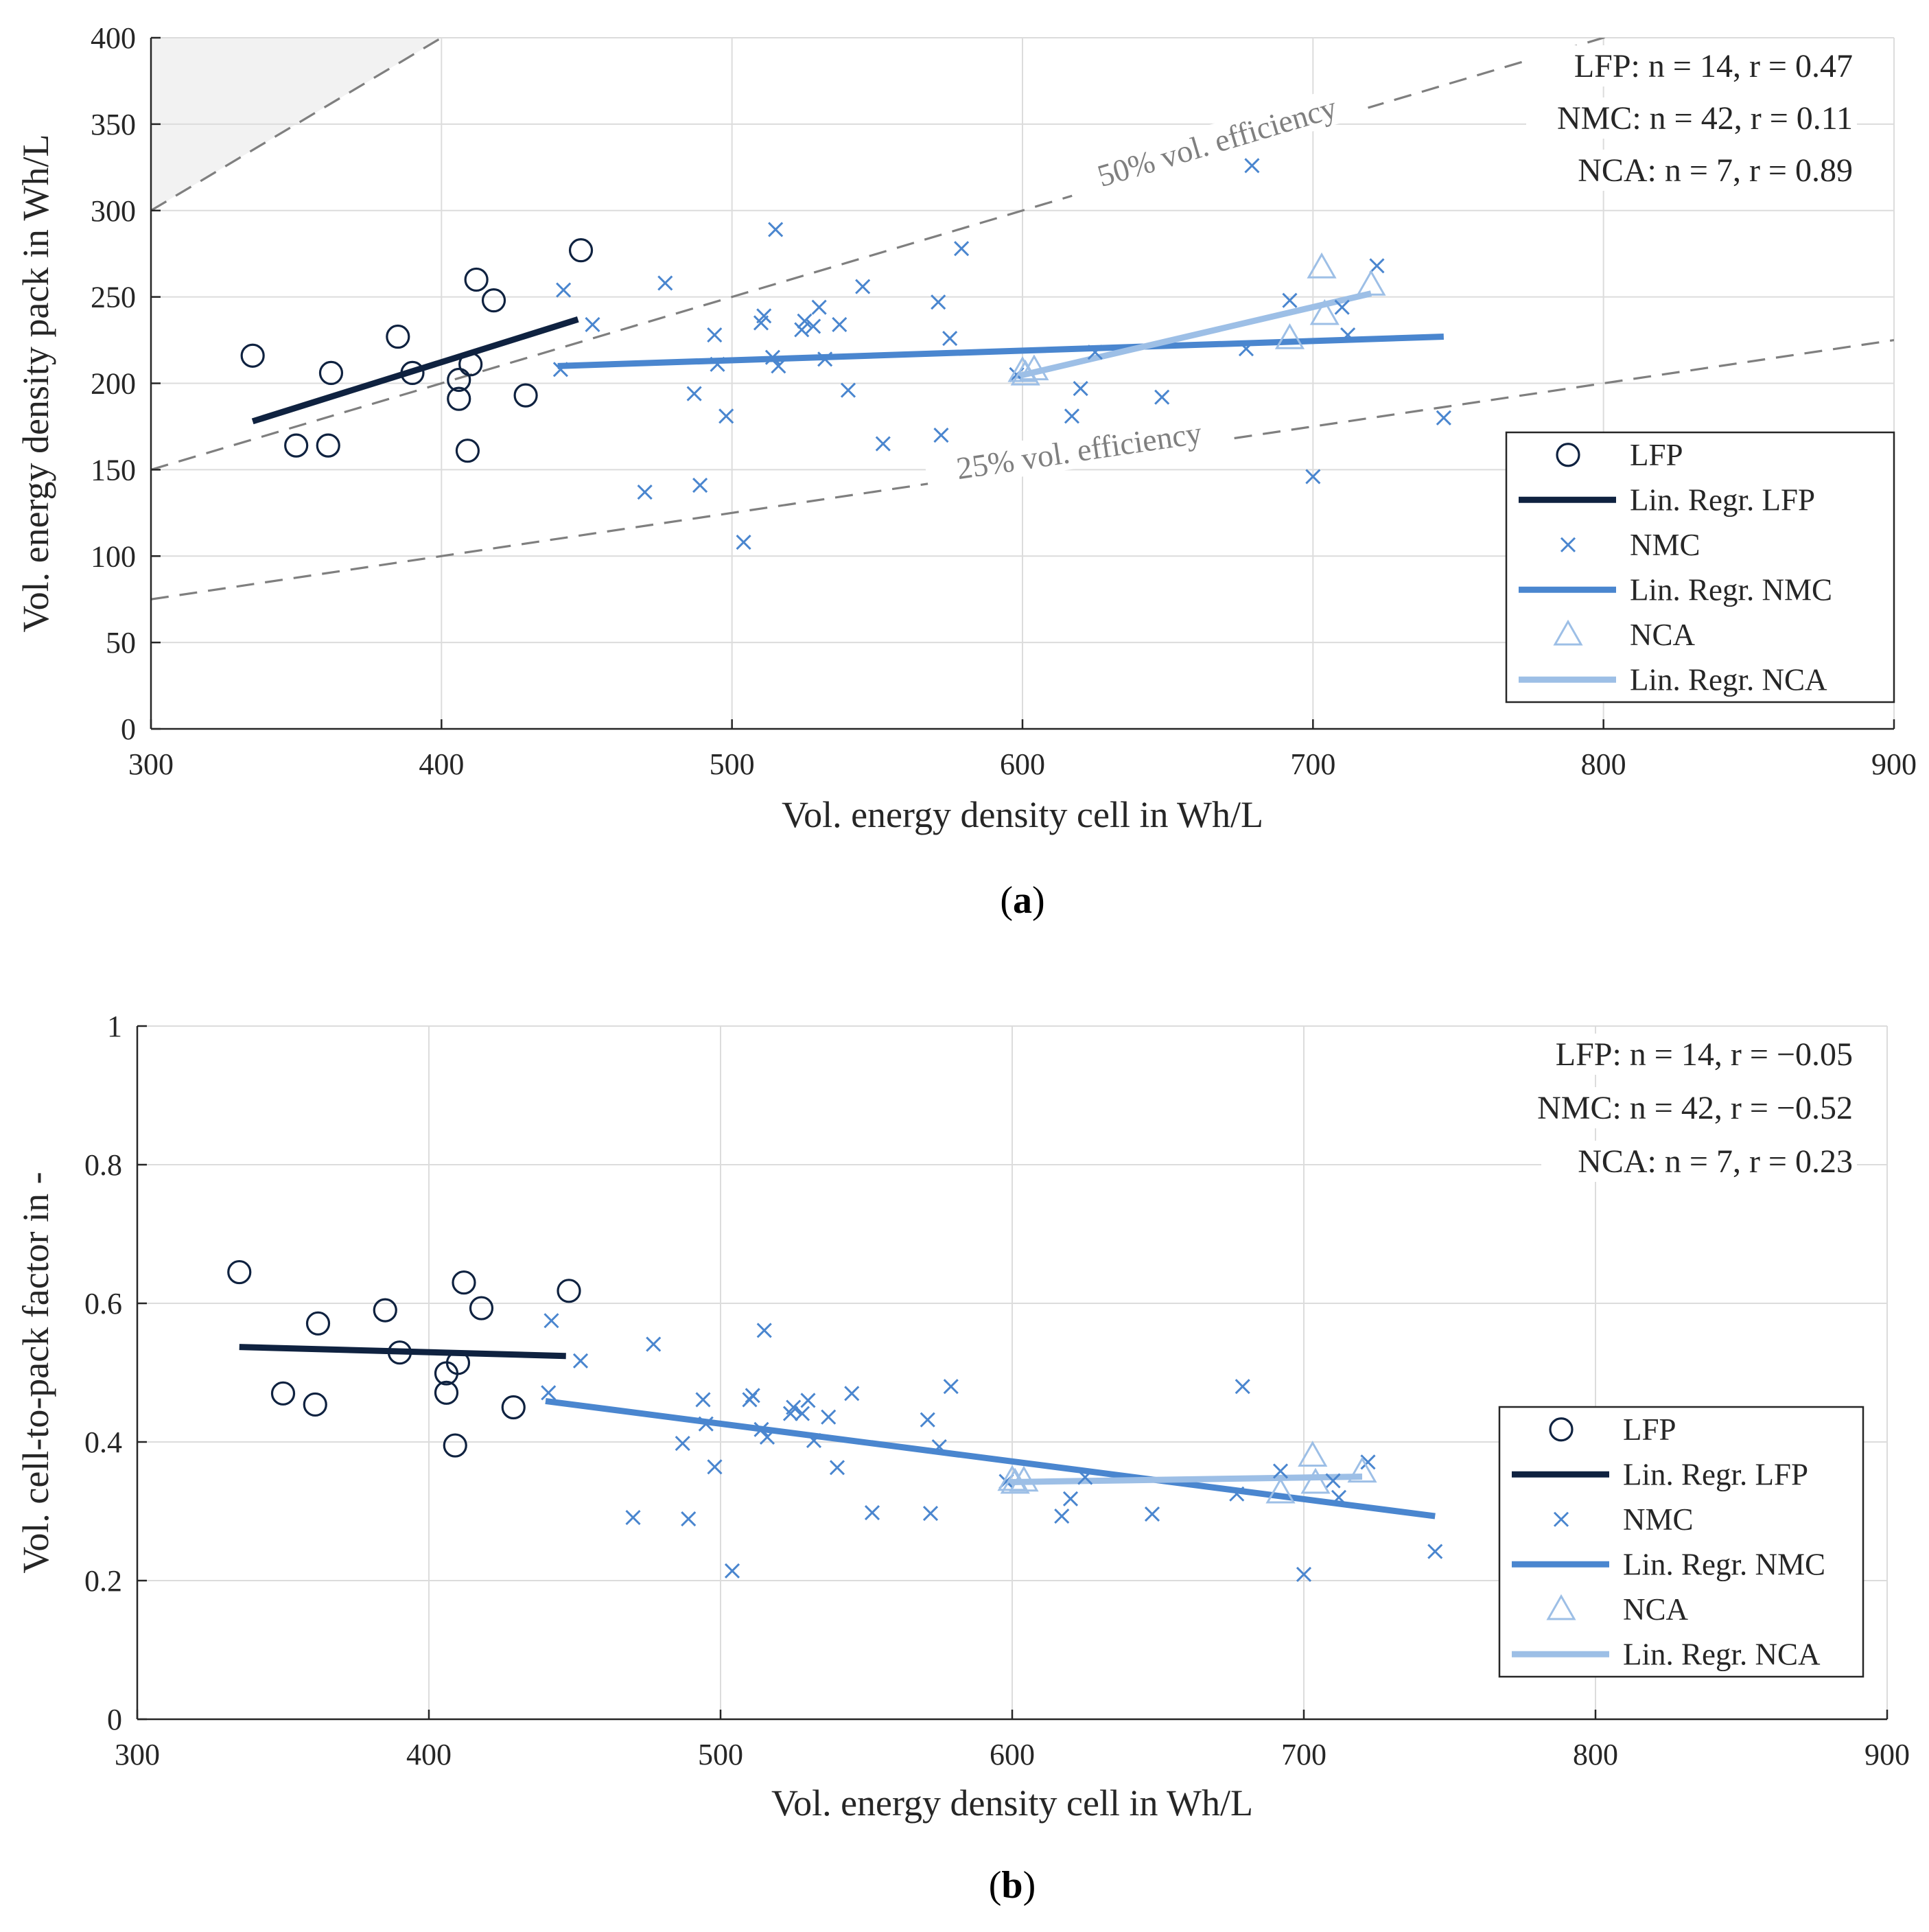  Describe the element at coordinates (1568, 455) in the screenshot. I see `legend-marker-lfp` at that location.